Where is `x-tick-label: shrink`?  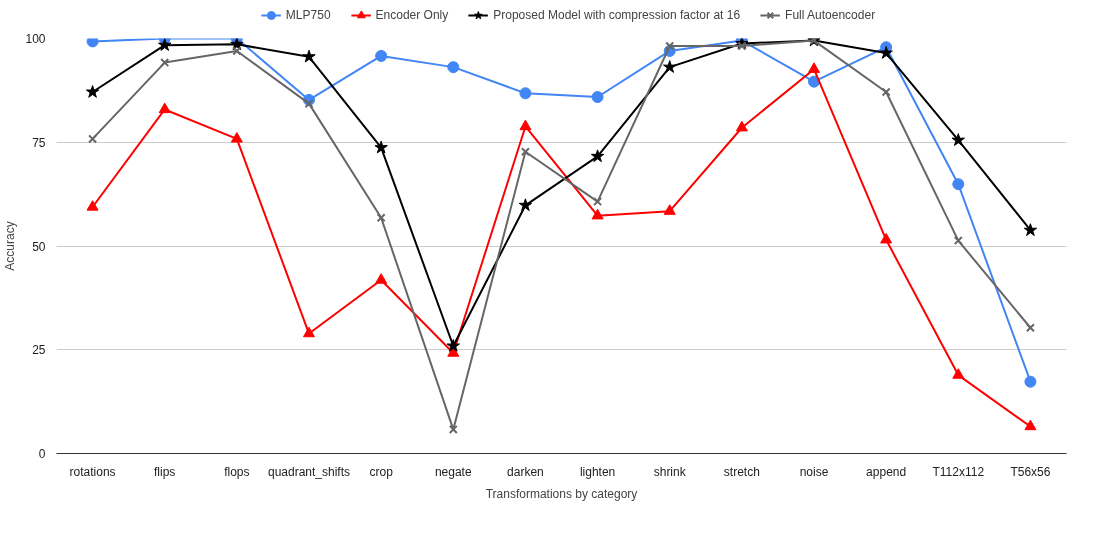 x-tick-label: shrink is located at coordinates (670, 471).